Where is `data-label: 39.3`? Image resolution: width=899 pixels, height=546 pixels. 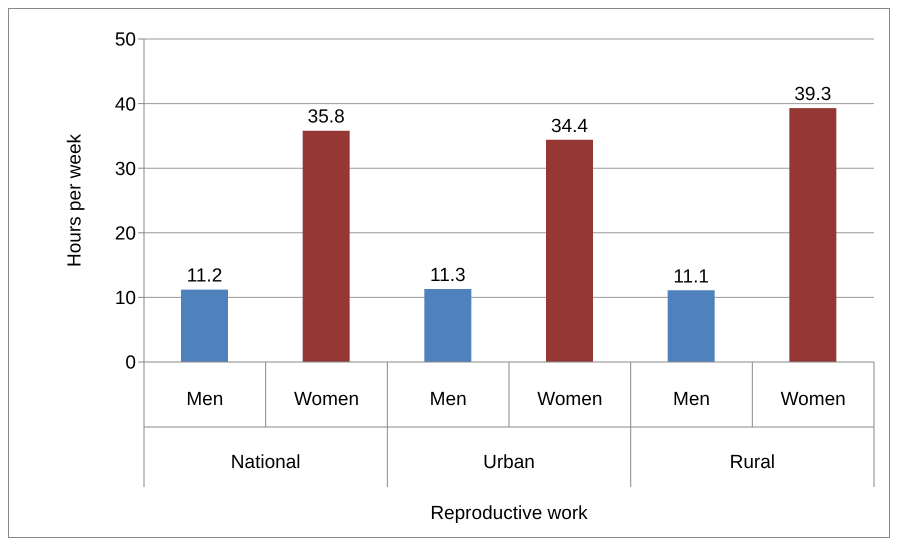
data-label: 39.3 is located at coordinates (813, 95).